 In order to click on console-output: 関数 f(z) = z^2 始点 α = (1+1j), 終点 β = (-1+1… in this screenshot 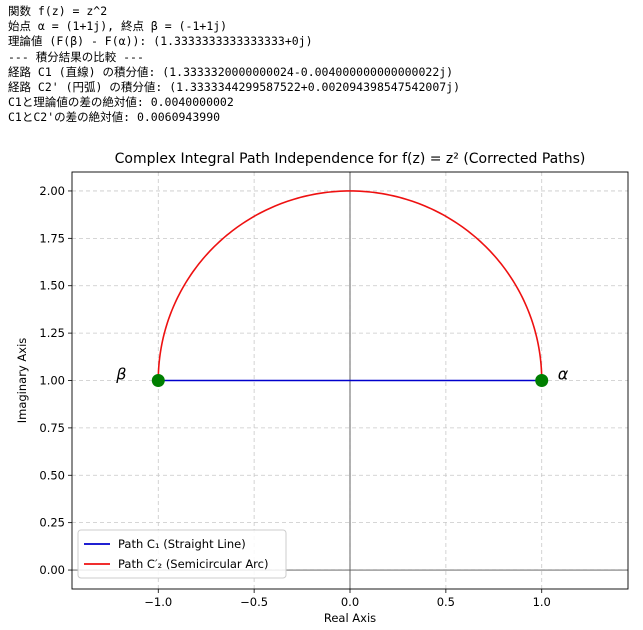, I will do `click(234, 65)`.